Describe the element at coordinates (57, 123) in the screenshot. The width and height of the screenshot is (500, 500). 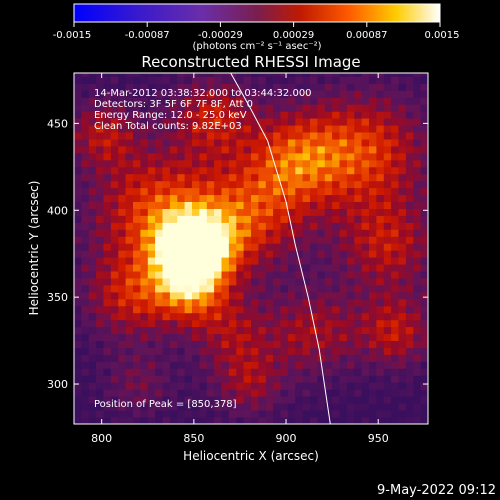
I see `y-tick-label: 450` at that location.